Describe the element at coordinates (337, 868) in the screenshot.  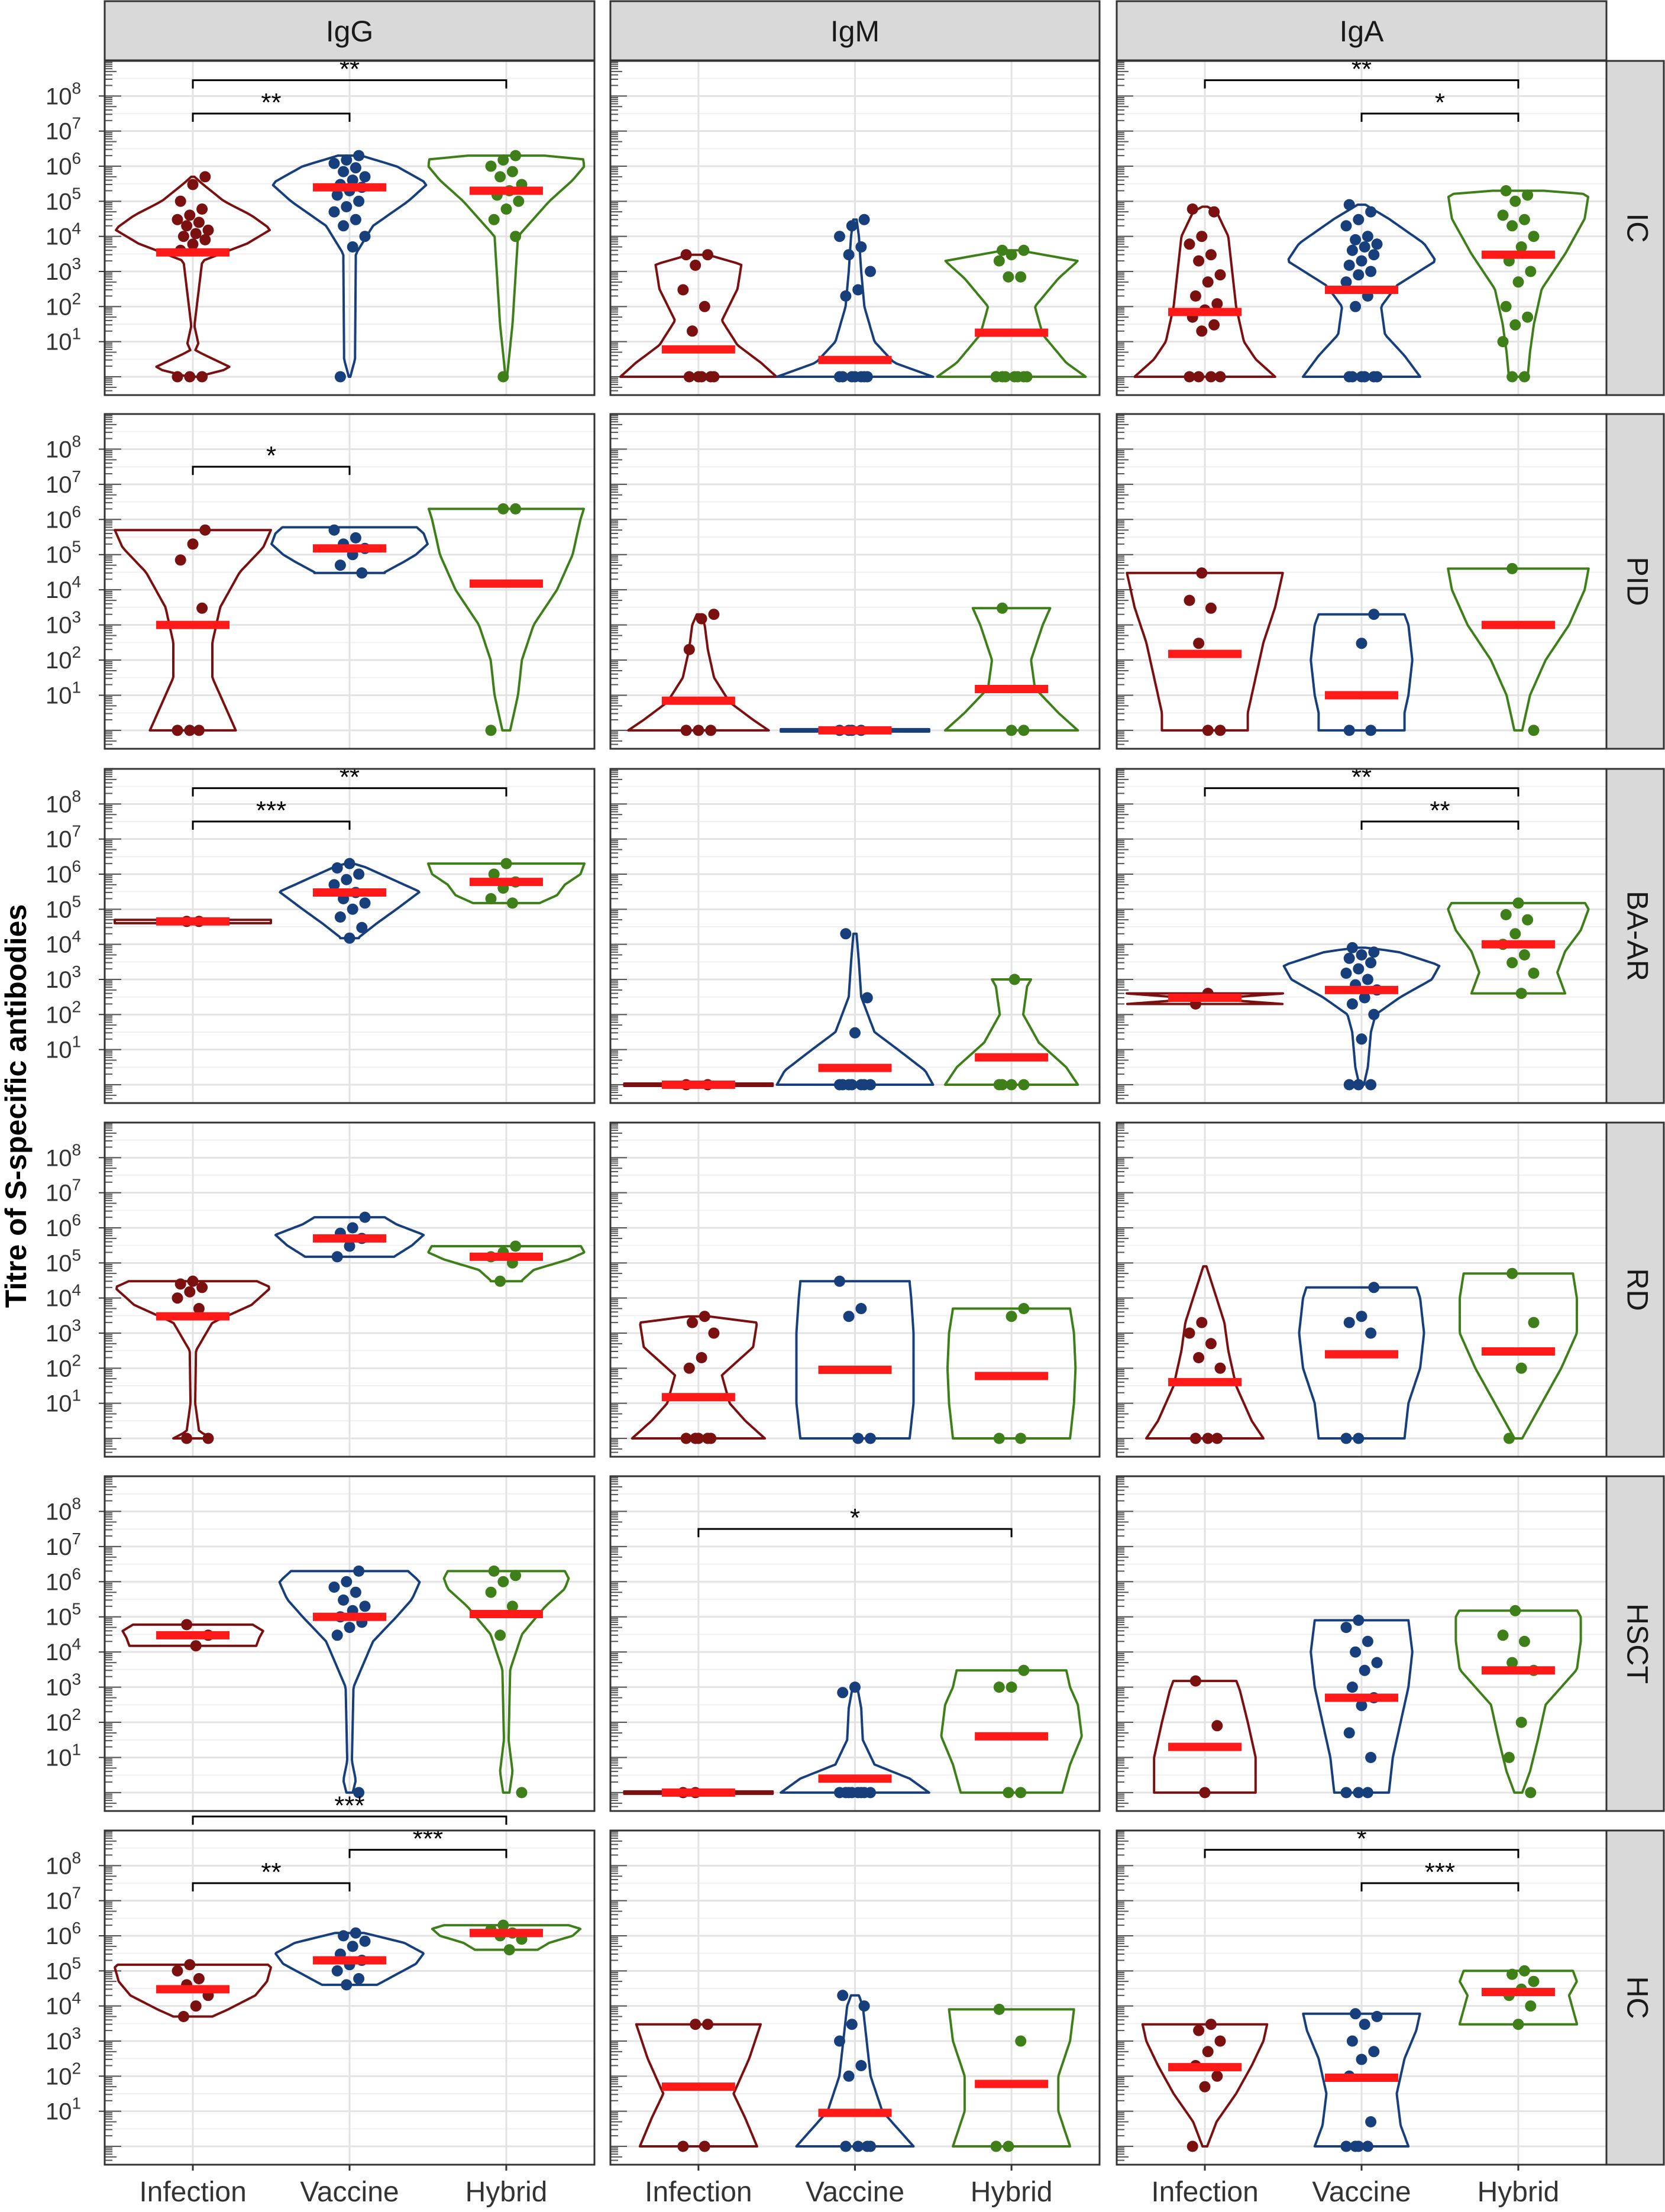
I see `data-point-ba-ar-igg-vaccine` at that location.